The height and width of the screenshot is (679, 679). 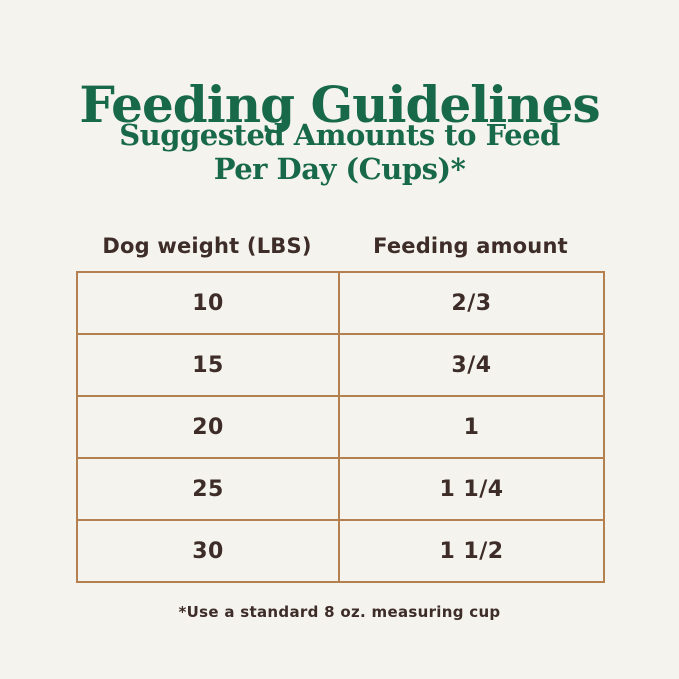 I want to click on subtitle-line-2: Per Day (Cups)*, so click(x=339, y=169).